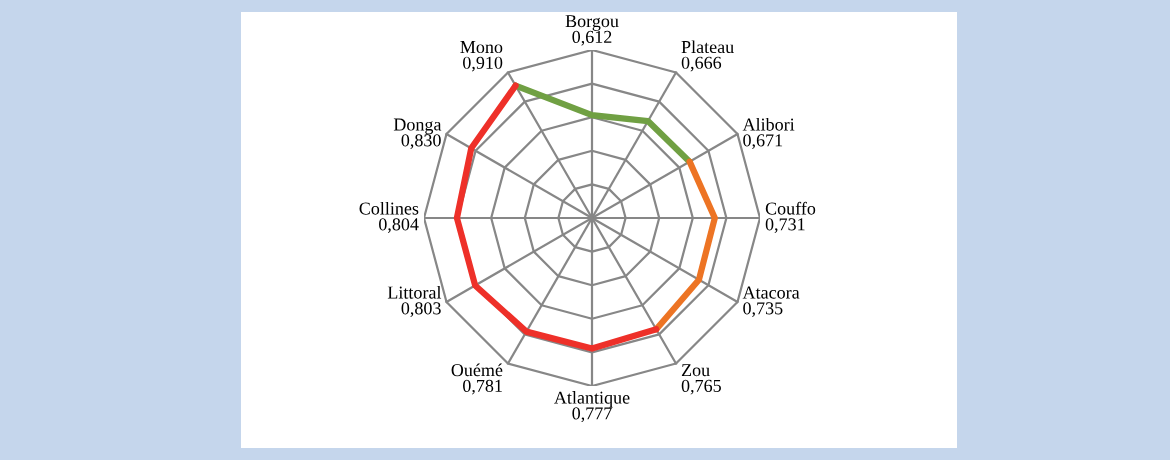  Describe the element at coordinates (483, 64) in the screenshot. I see `text: 0,910` at that location.